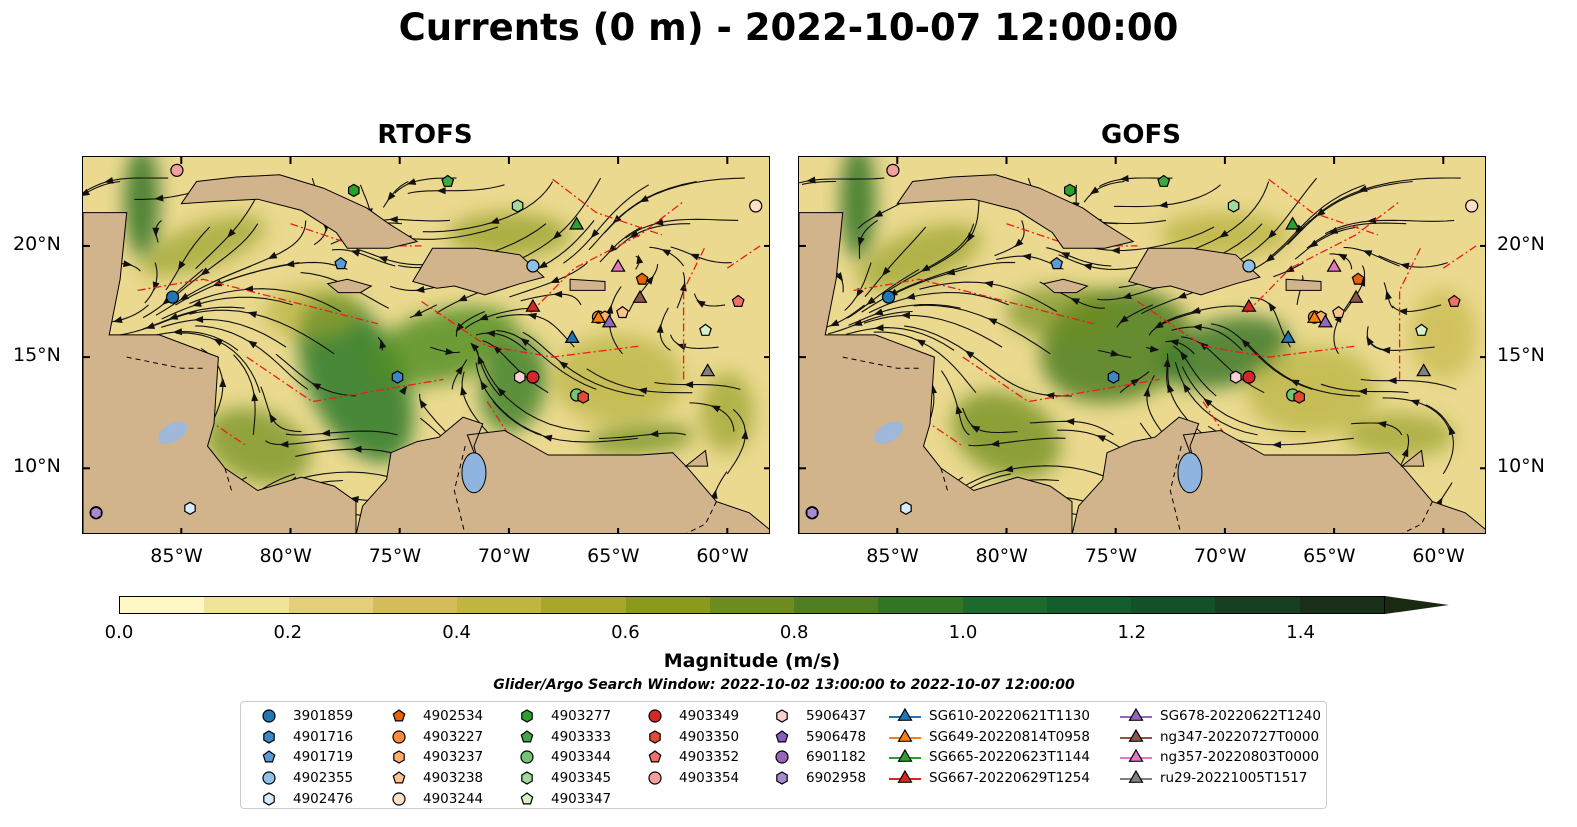  I want to click on legend-item: ng357-20220803T0000, so click(1219, 757).